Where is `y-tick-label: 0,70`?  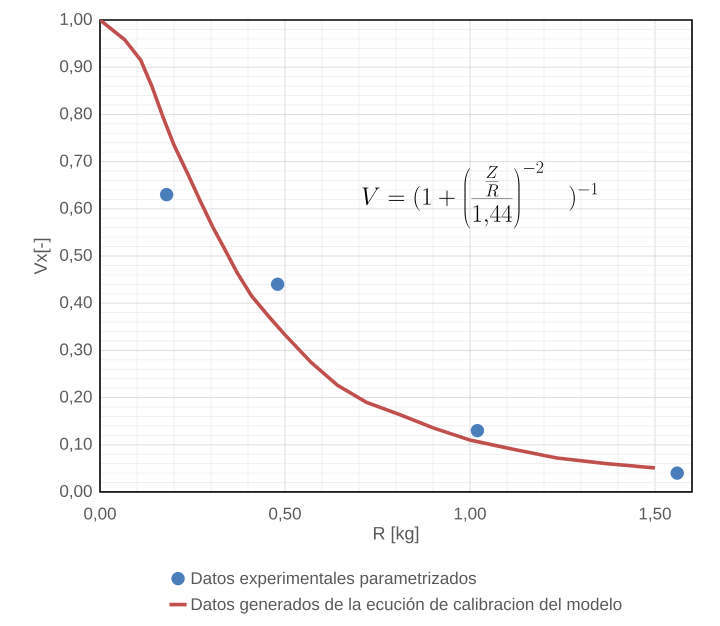
y-tick-label: 0,70 is located at coordinates (76, 161).